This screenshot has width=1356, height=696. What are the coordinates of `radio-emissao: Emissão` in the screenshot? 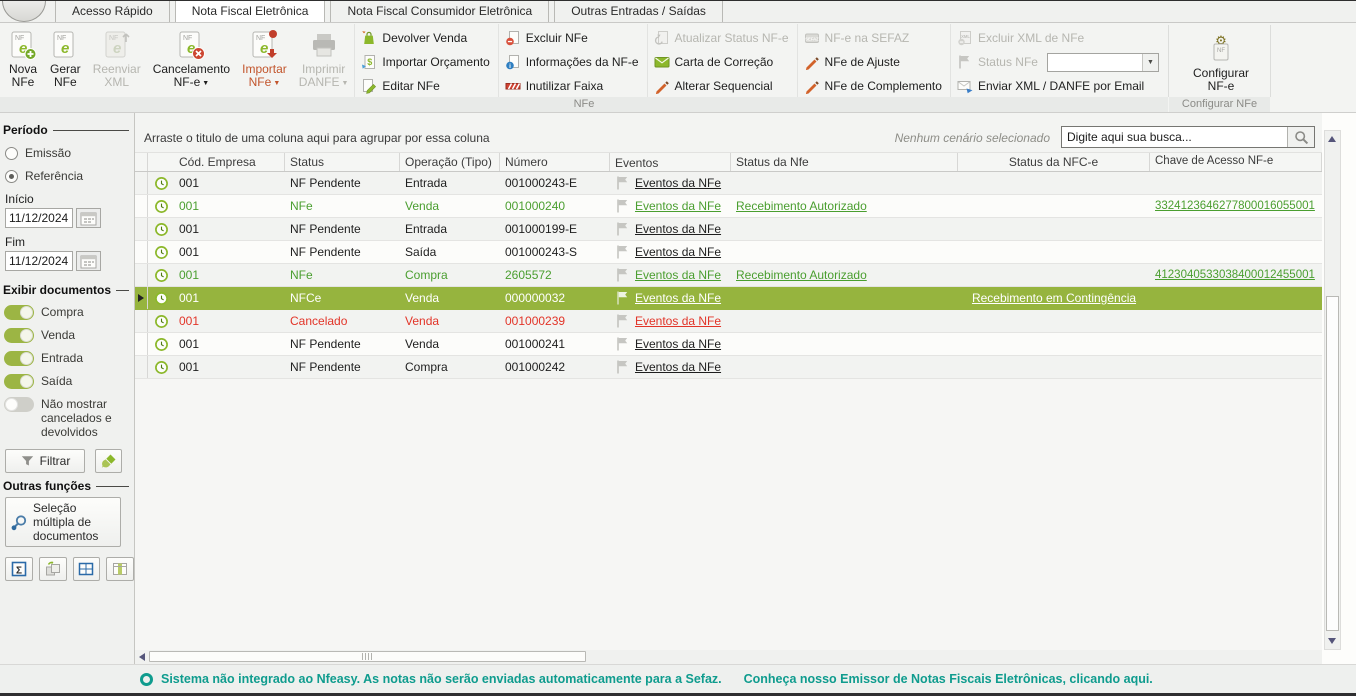 It's located at (69, 153).